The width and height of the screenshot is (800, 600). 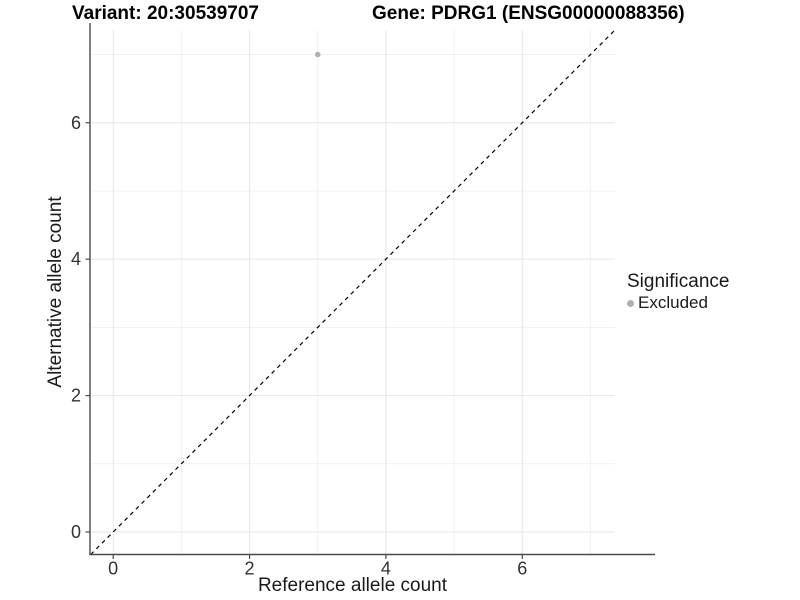 I want to click on legend-item-label: Excluded, so click(x=673, y=302).